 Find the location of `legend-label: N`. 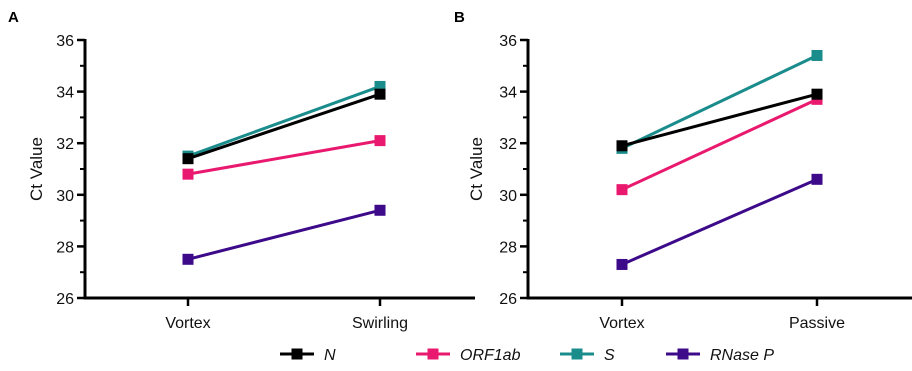

legend-label: N is located at coordinates (330, 355).